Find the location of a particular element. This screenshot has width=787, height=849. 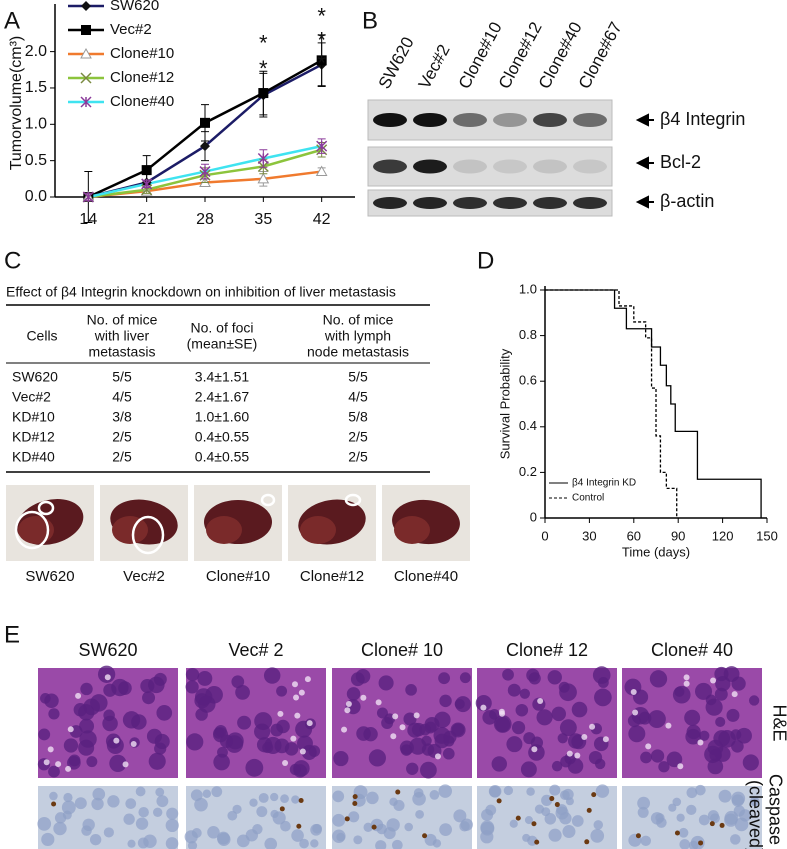

y-tick-label: 0.4 is located at coordinates (528, 425).